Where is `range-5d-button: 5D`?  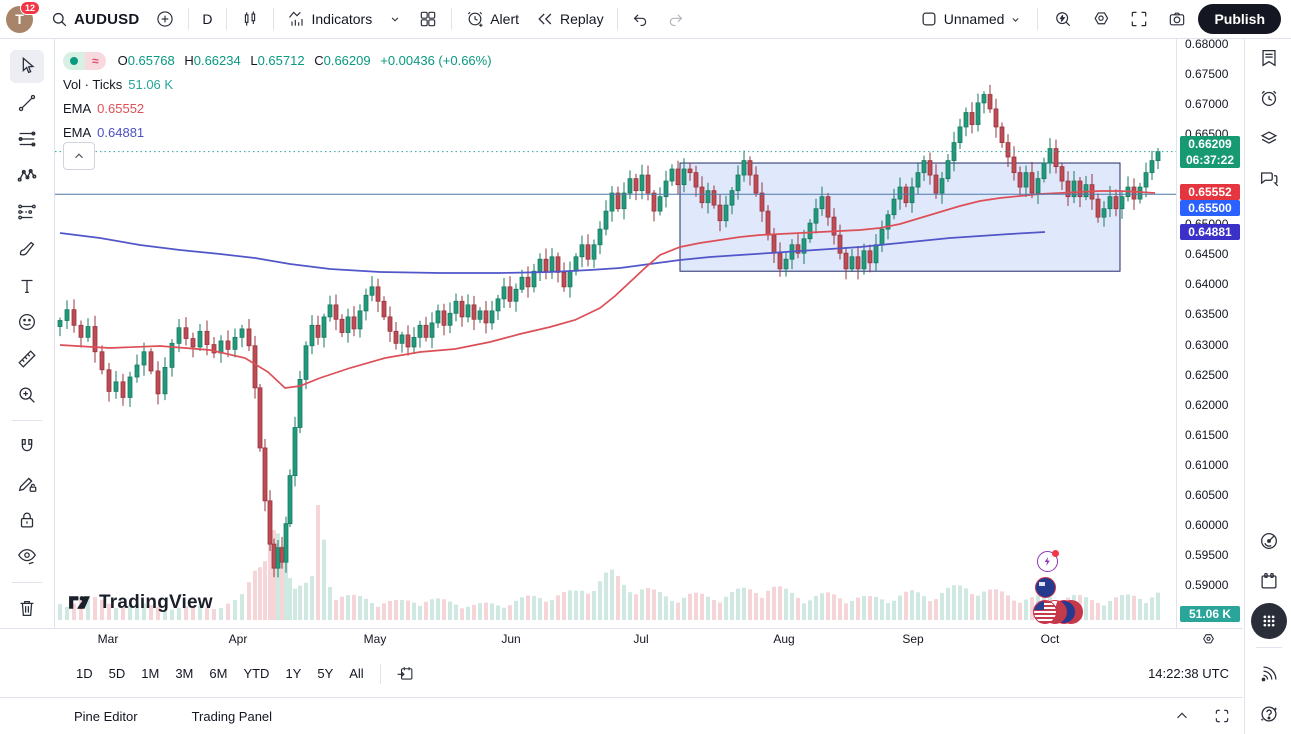 range-5d-button: 5D is located at coordinates (117, 673).